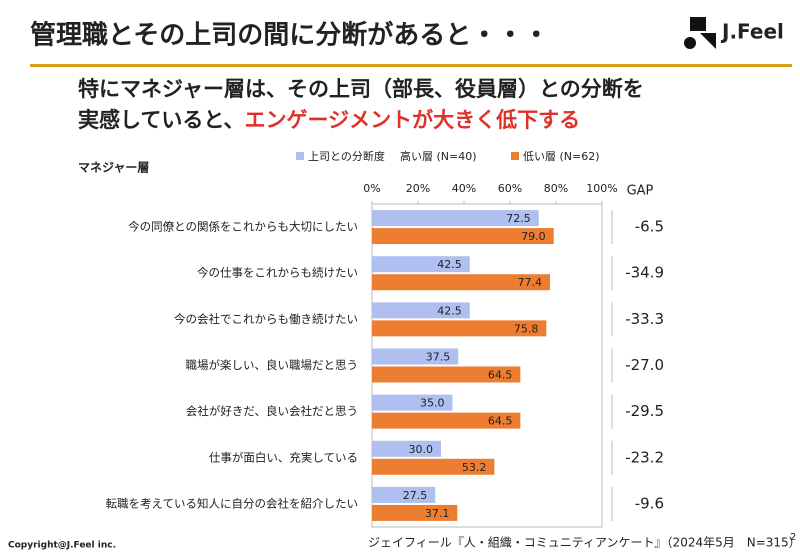 Image resolution: width=800 pixels, height=554 pixels. I want to click on value-label: 53.2, so click(474, 467).